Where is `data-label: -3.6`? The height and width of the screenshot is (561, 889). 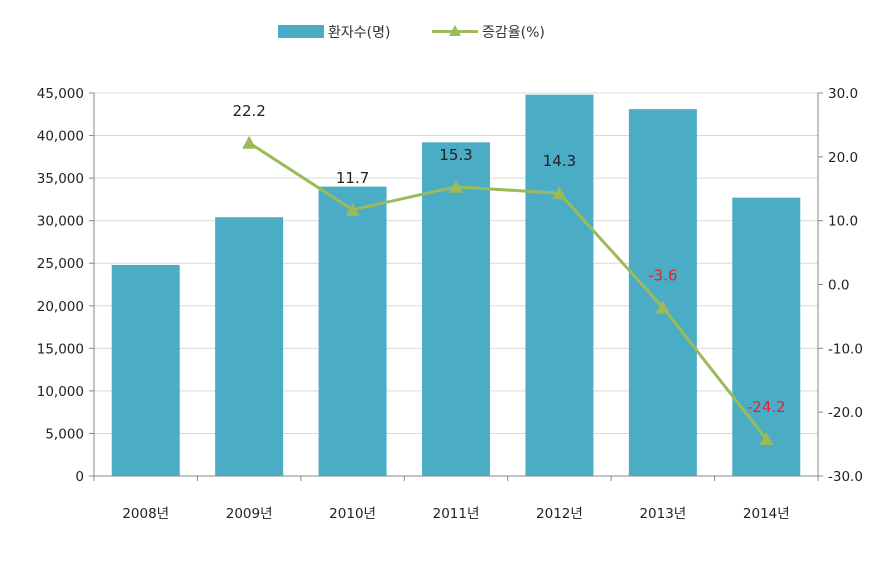
data-label: -3.6 is located at coordinates (662, 275).